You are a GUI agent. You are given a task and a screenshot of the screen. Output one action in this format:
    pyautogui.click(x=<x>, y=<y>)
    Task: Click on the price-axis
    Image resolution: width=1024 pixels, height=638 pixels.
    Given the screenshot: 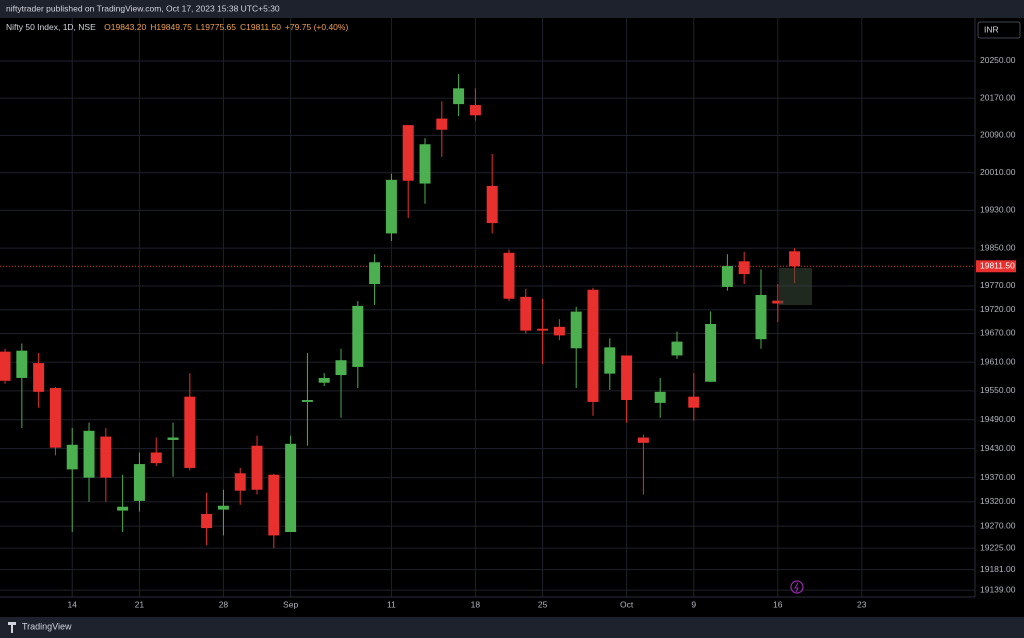 What is the action you would take?
    pyautogui.click(x=999, y=317)
    